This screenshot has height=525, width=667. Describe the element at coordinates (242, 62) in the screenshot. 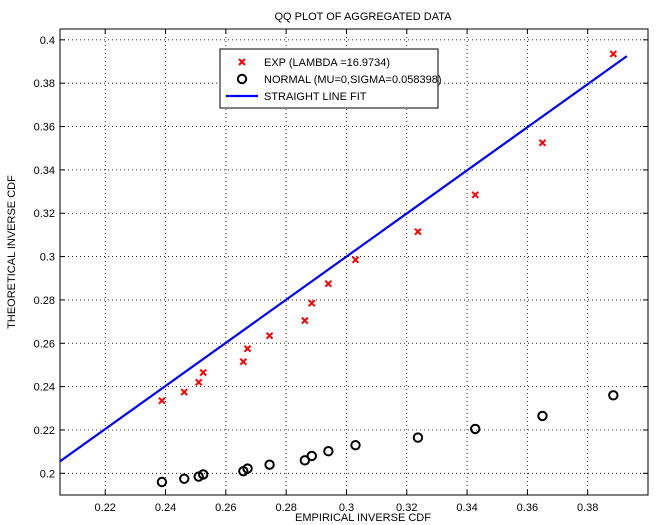

I see `legend-x-swatch-b` at that location.